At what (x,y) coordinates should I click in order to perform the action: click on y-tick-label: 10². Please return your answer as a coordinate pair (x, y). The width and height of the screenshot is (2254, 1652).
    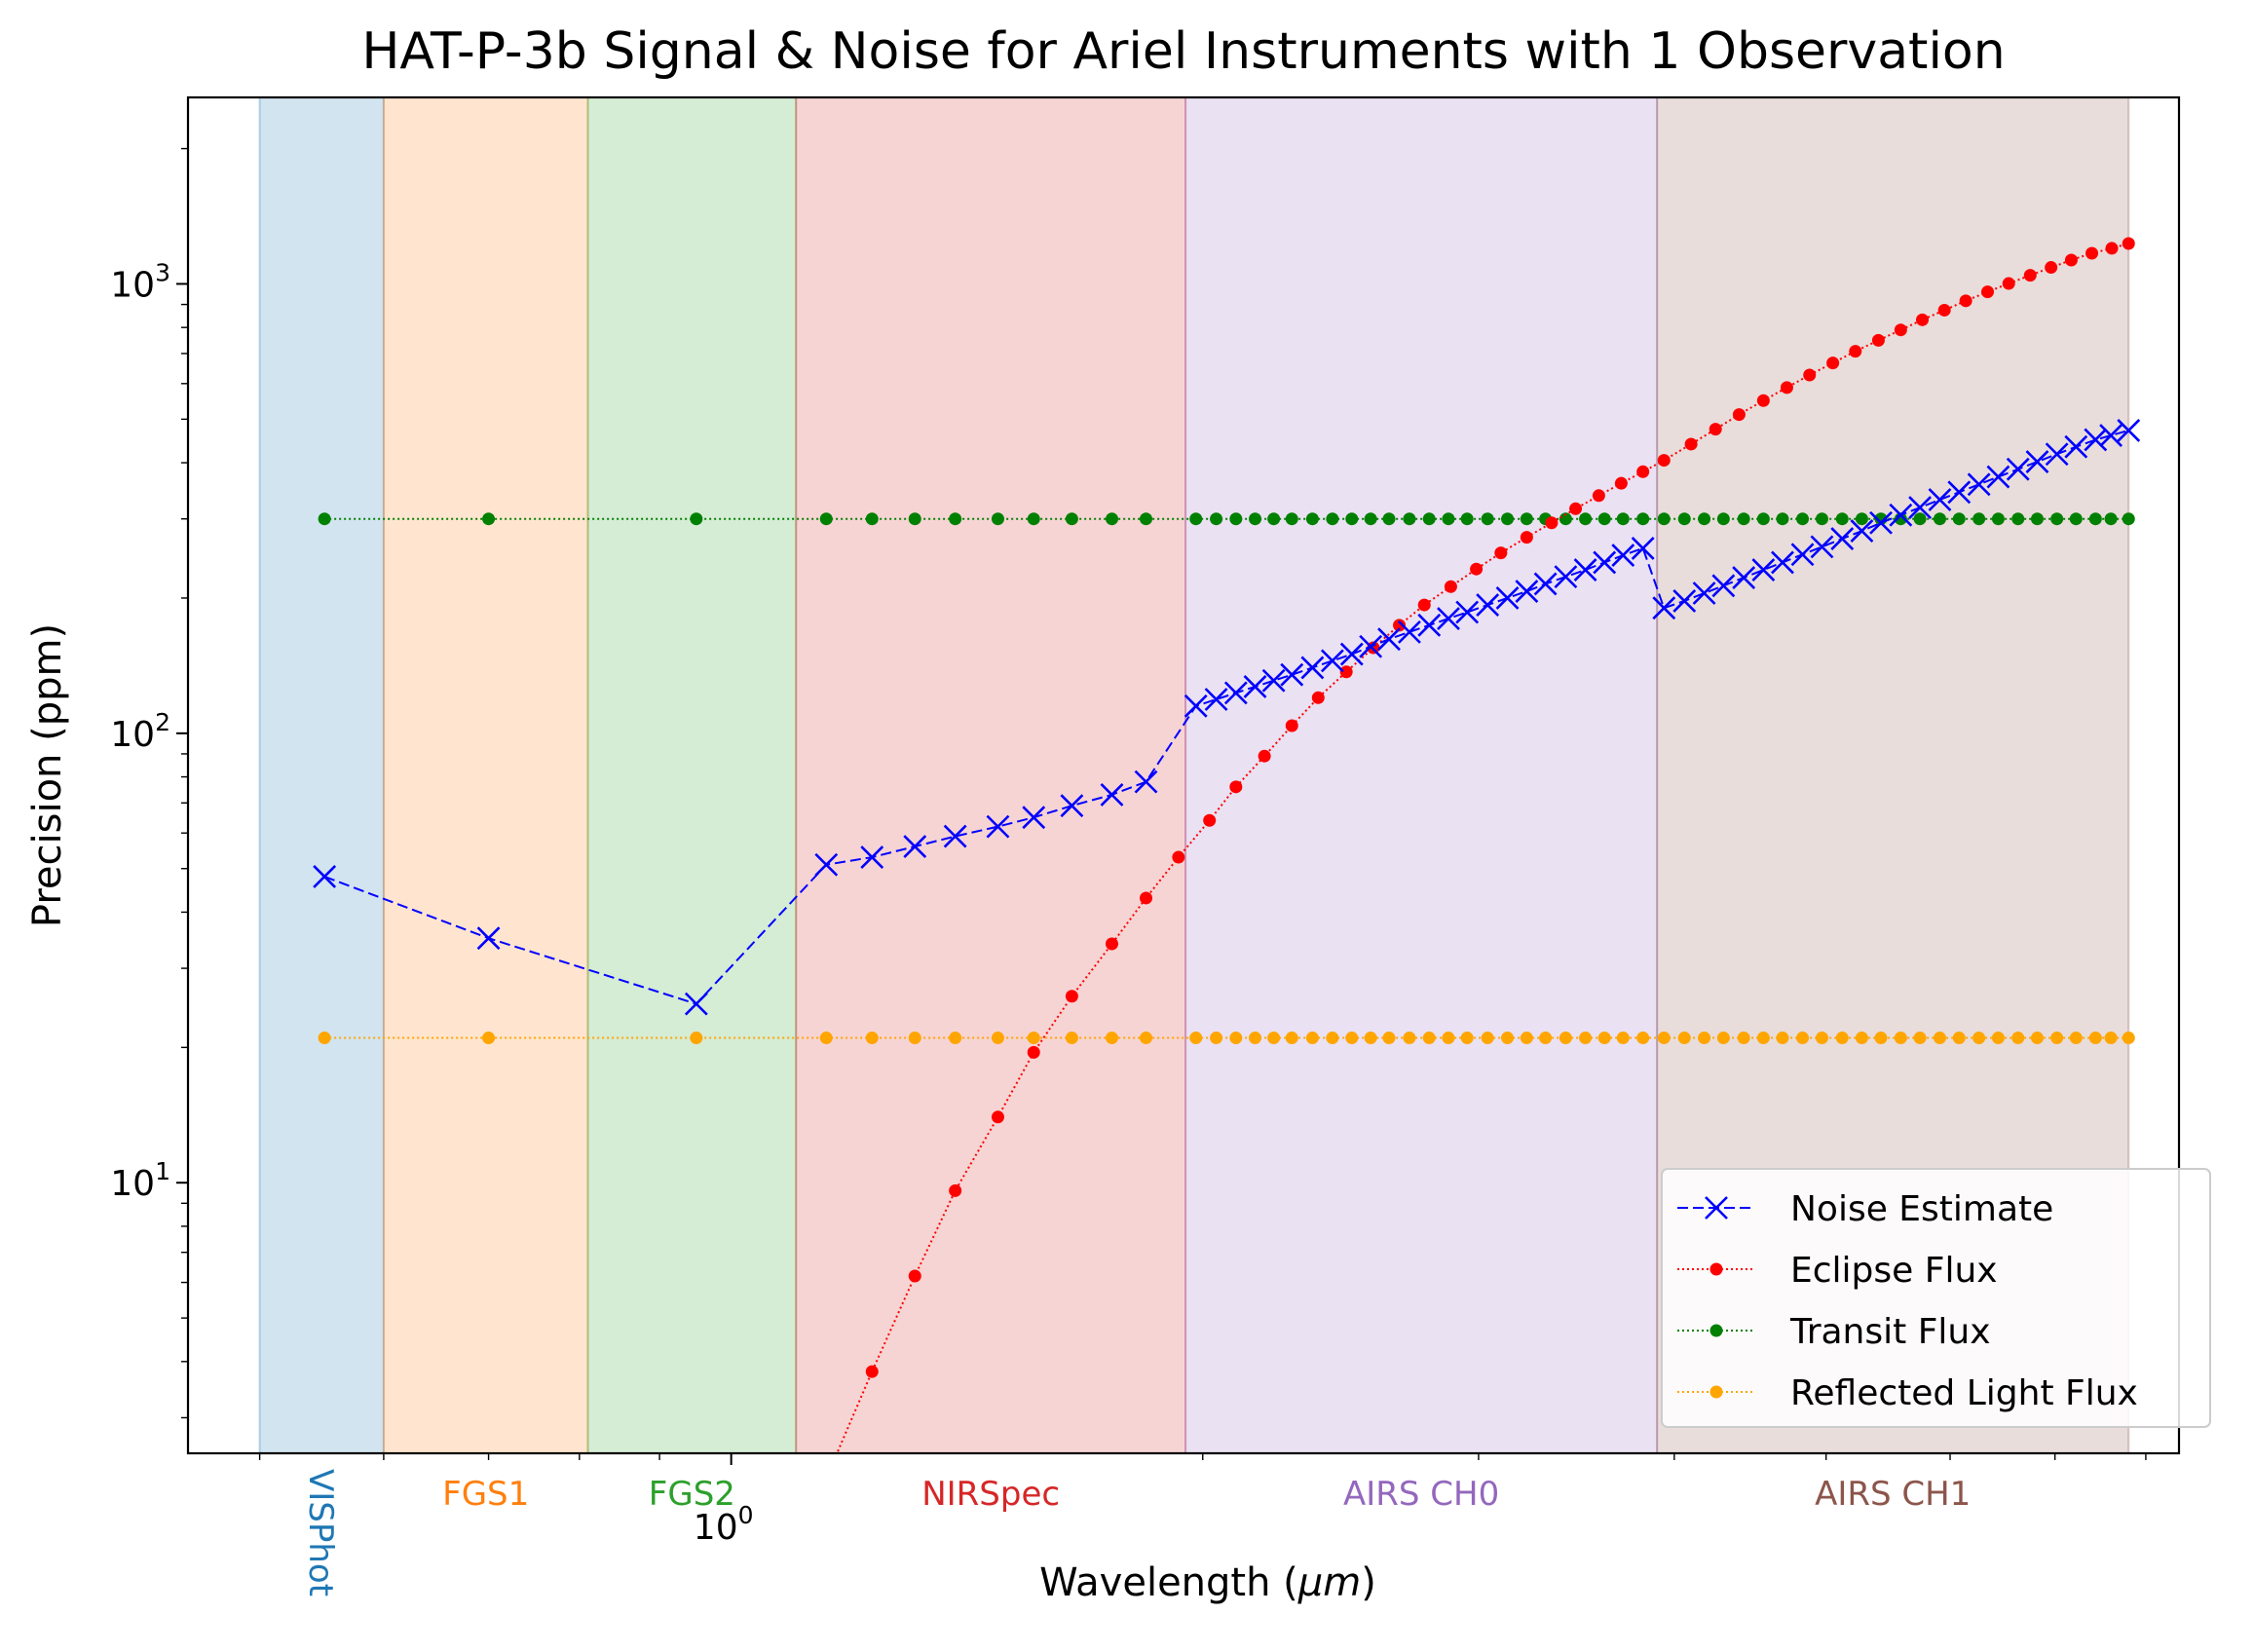
    Looking at the image, I should click on (140, 732).